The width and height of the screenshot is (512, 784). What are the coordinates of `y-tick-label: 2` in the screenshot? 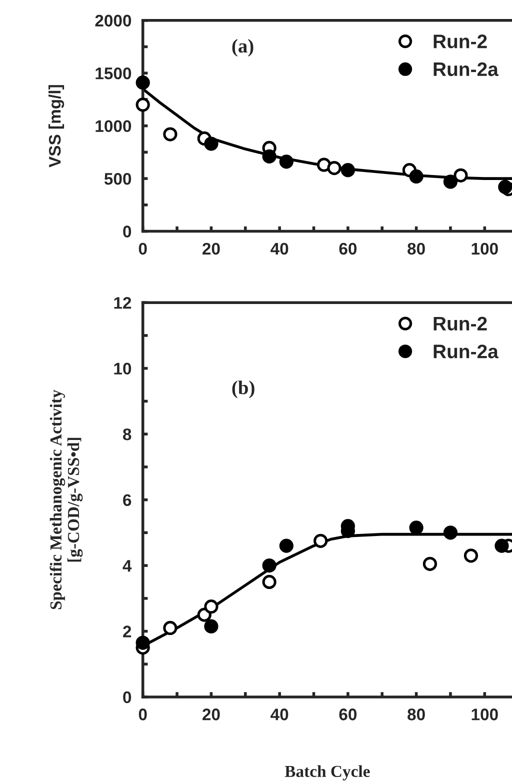 It's located at (127, 632).